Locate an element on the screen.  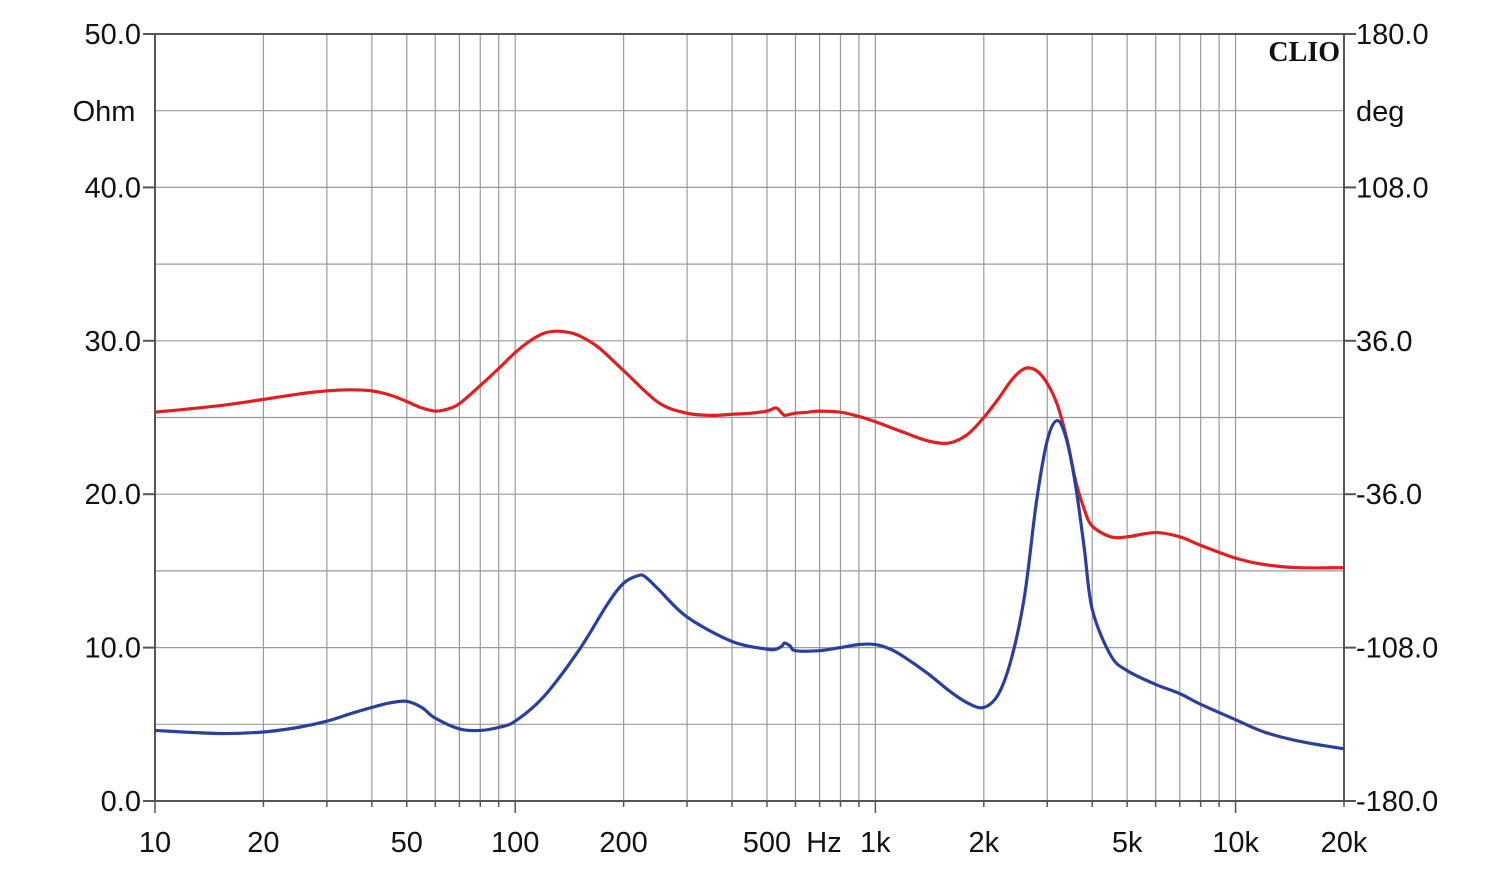
y-axis-left-label: Ohm is located at coordinates (104, 112).